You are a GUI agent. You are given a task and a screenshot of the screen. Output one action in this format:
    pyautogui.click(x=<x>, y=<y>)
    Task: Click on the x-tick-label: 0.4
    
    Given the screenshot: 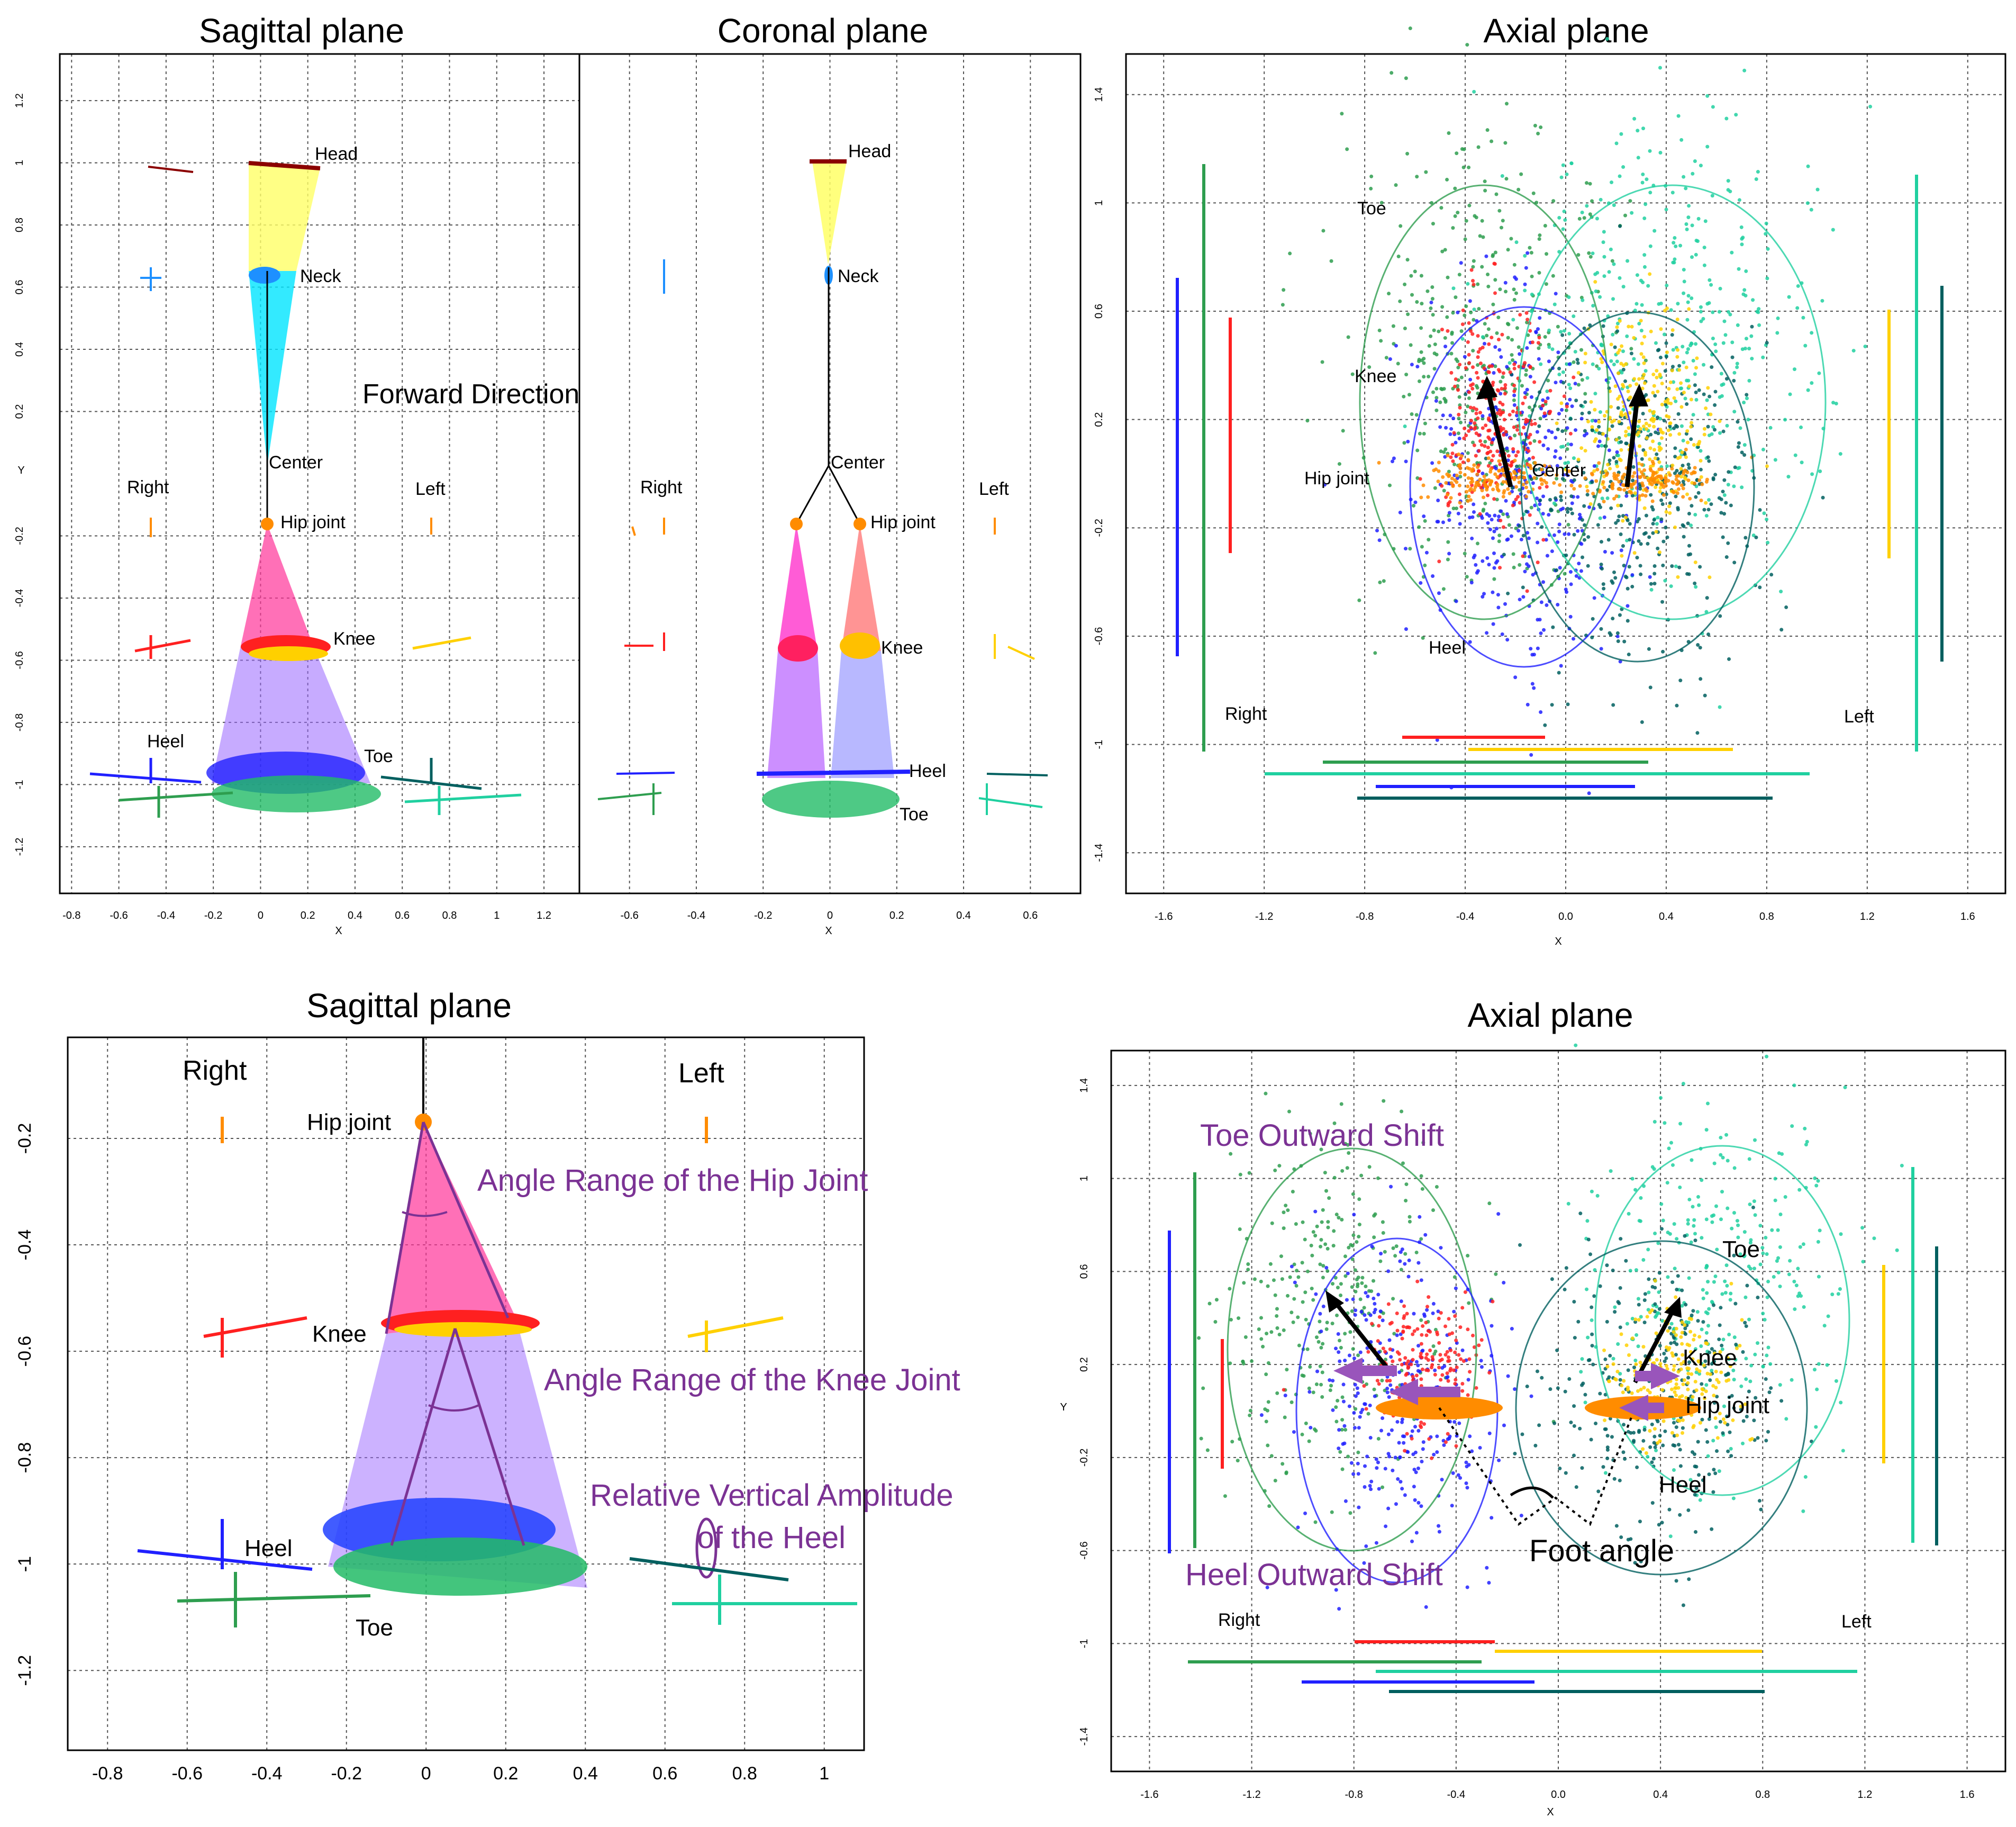 What is the action you would take?
    pyautogui.click(x=1660, y=1795)
    